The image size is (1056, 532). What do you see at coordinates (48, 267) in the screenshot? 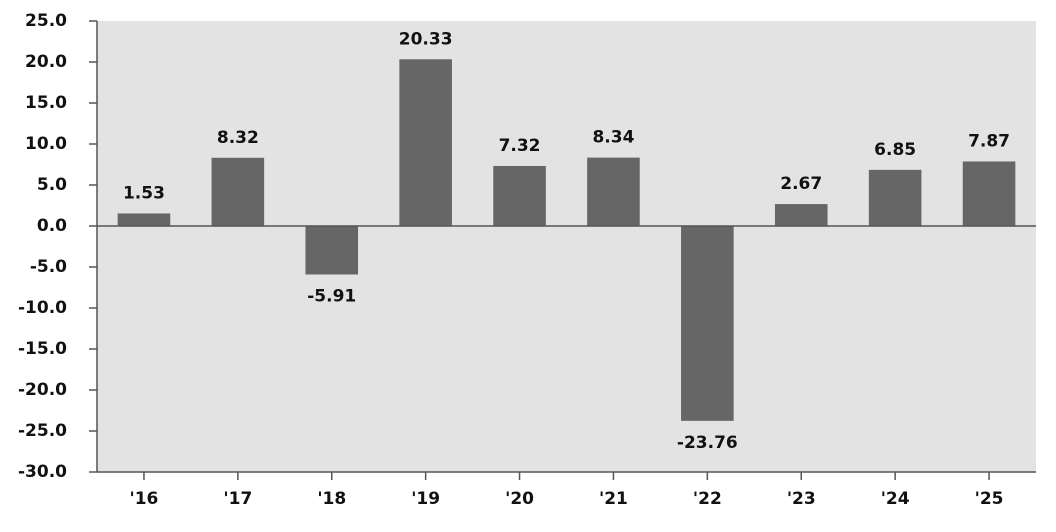
I see `y-tick-label: -5.0` at bounding box center [48, 267].